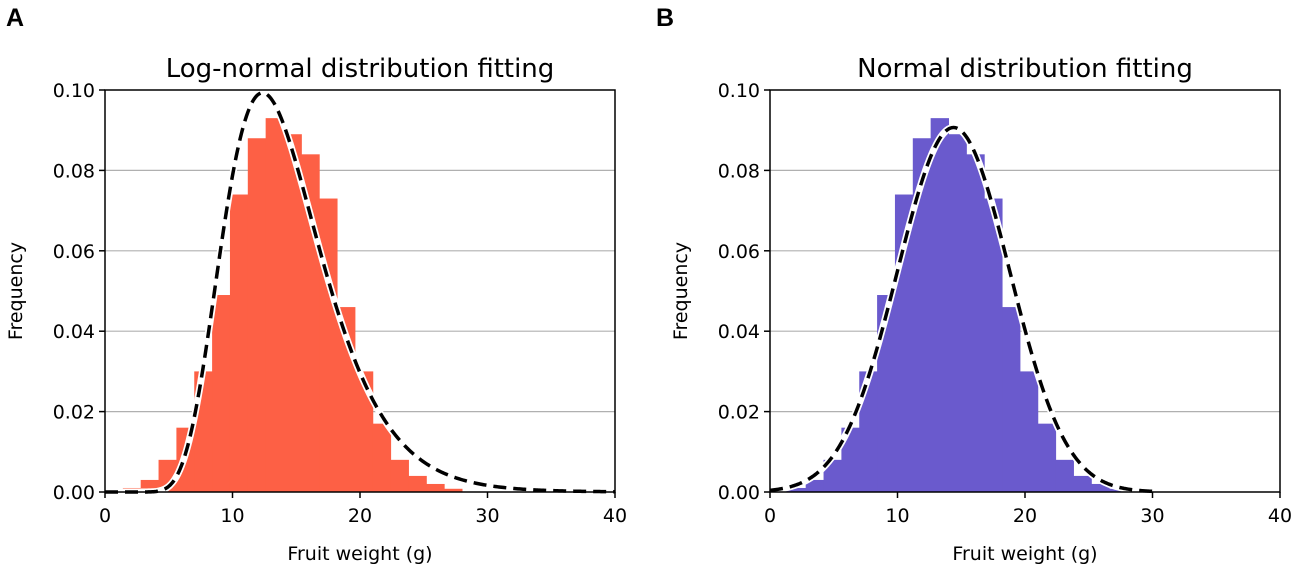 This screenshot has height=570, width=1299. Describe the element at coordinates (665, 18) in the screenshot. I see `panel-letter-b: B` at that location.